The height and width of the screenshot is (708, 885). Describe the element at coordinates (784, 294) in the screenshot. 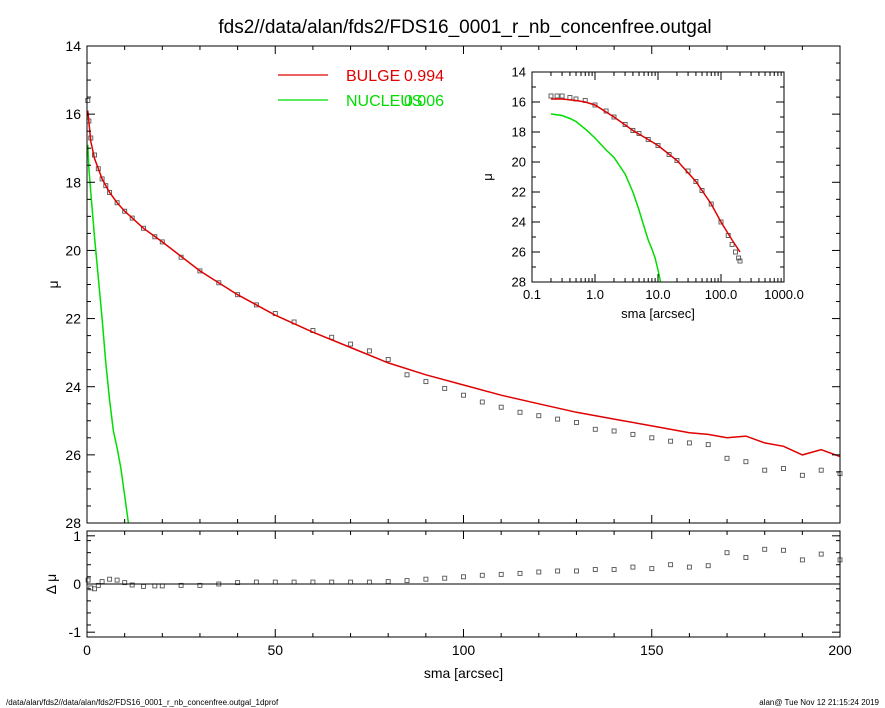

I see `x-tick-label: 1000.0` at that location.